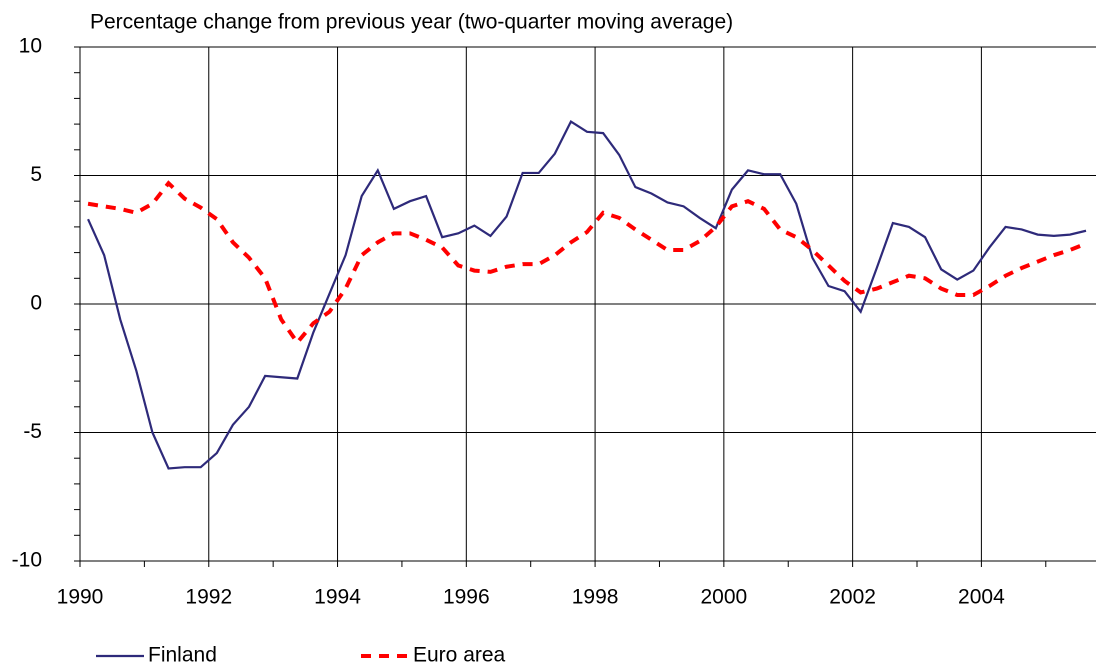 Image resolution: width=1096 pixels, height=669 pixels. What do you see at coordinates (852, 597) in the screenshot?
I see `x-tick-label: 2002` at bounding box center [852, 597].